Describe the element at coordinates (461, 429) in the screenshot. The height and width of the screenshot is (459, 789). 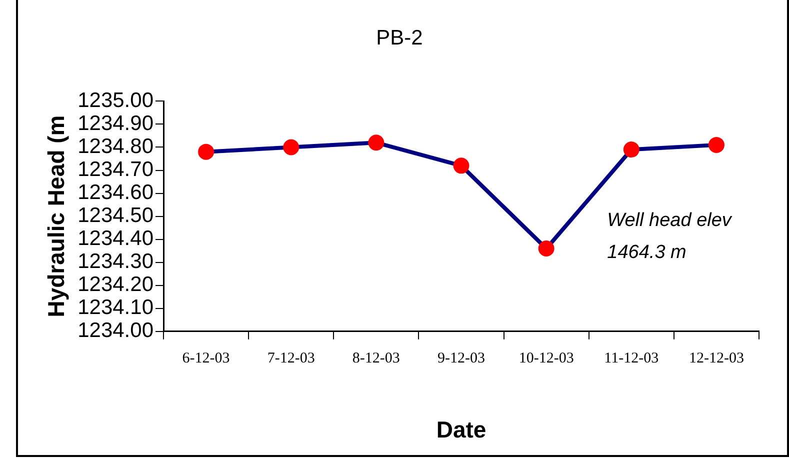
I see `x-axis-title: Date` at that location.